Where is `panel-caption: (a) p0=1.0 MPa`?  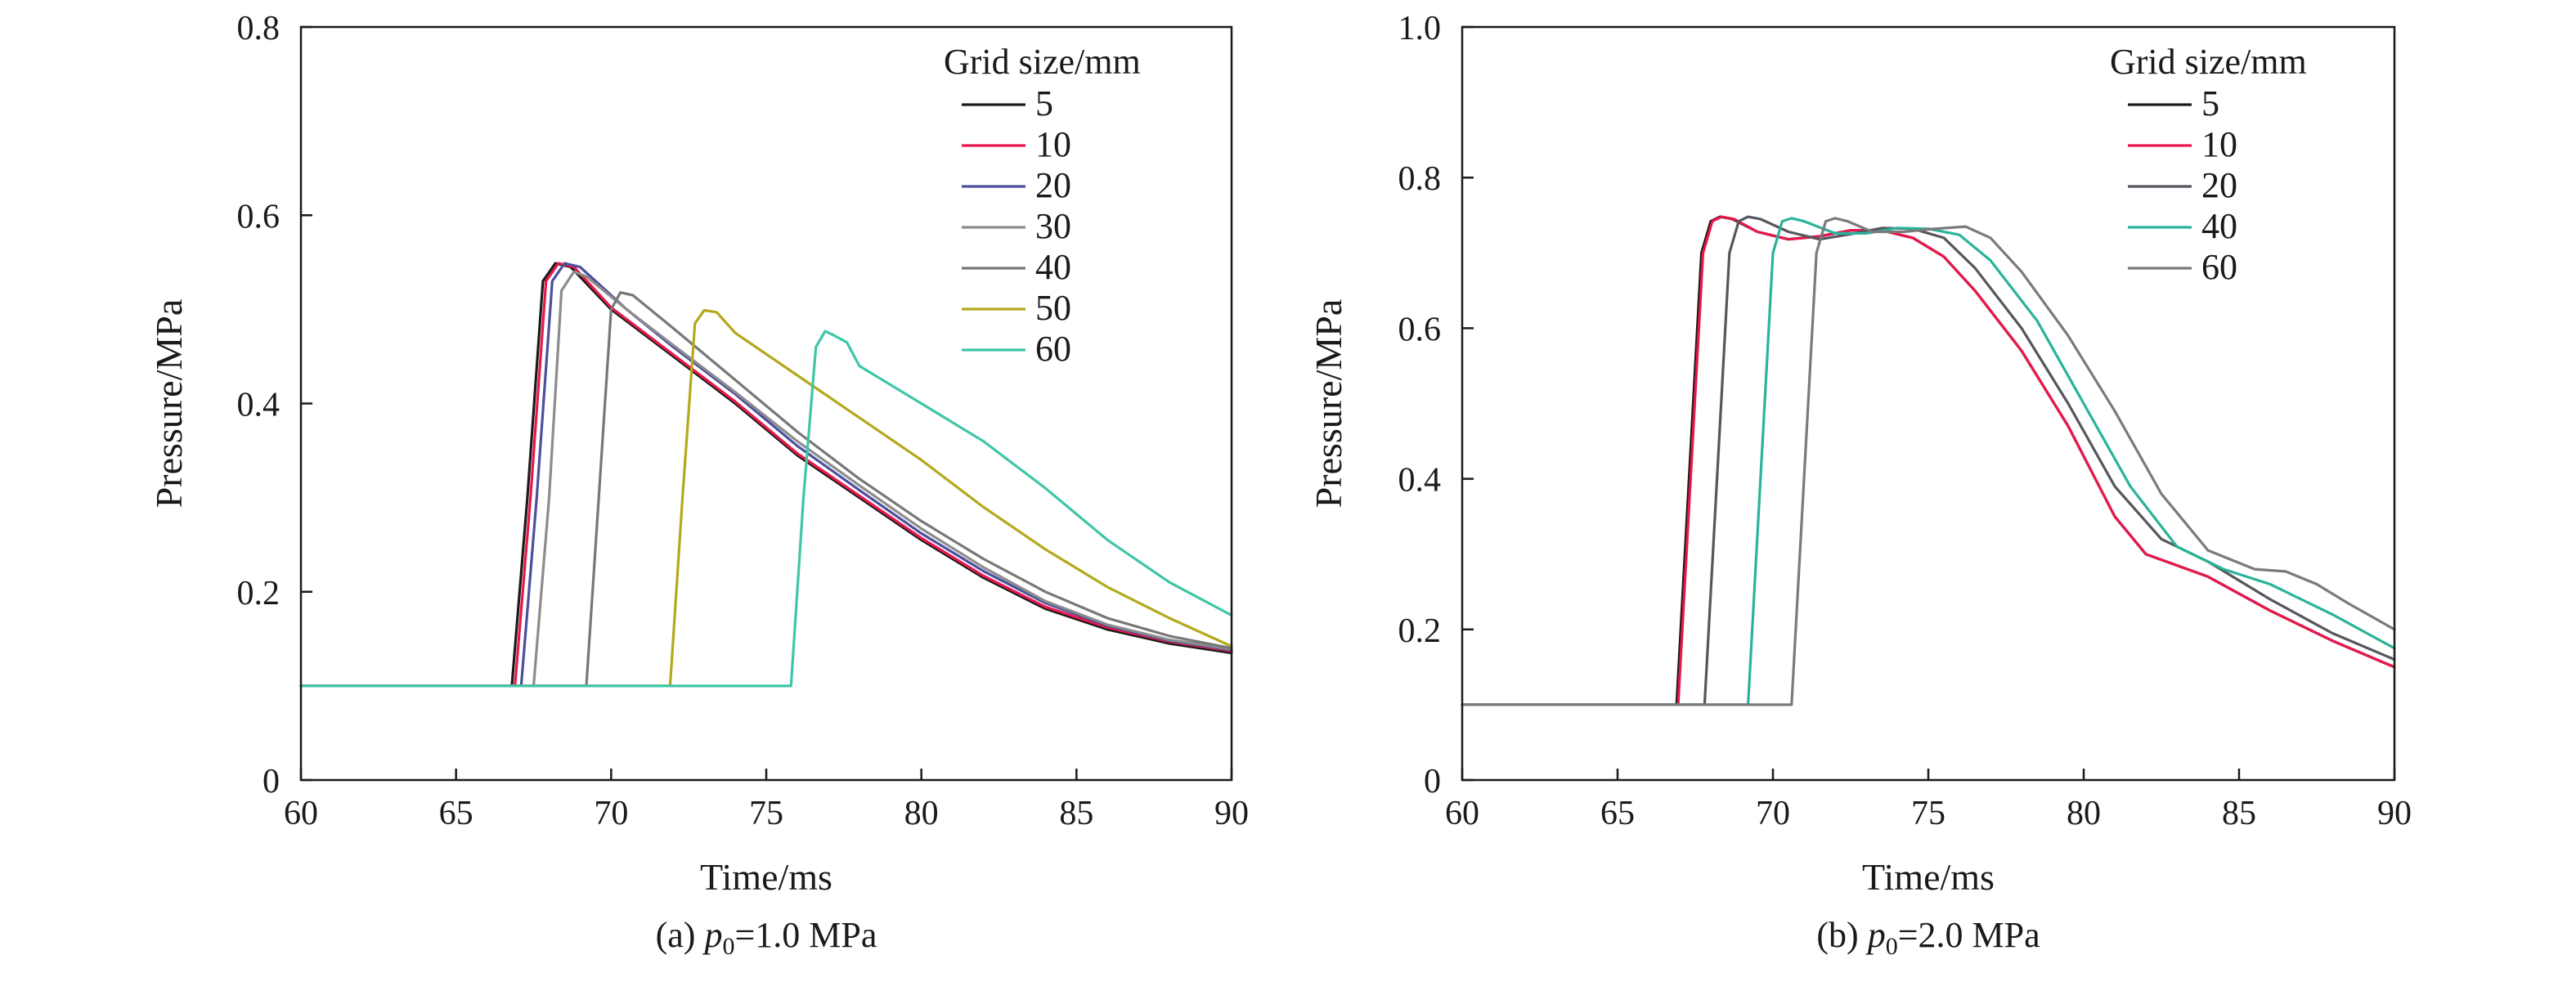 panel-caption: (a) p0=1.0 MPa is located at coordinates (766, 938).